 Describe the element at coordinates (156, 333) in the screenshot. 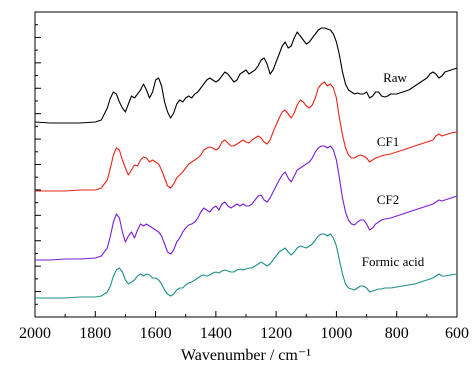

I see `x-tick-label-1600: 1600` at that location.